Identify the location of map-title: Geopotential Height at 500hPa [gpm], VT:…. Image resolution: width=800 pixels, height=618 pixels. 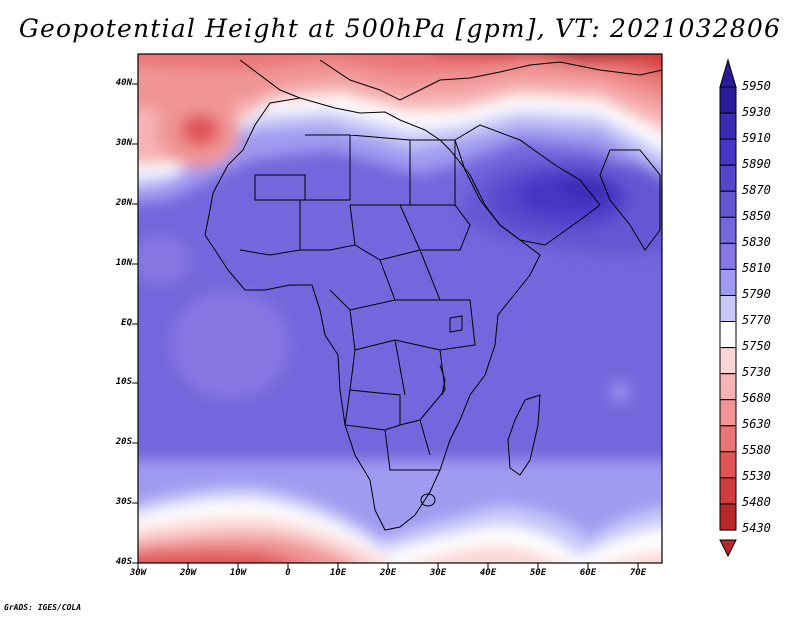
(400, 28).